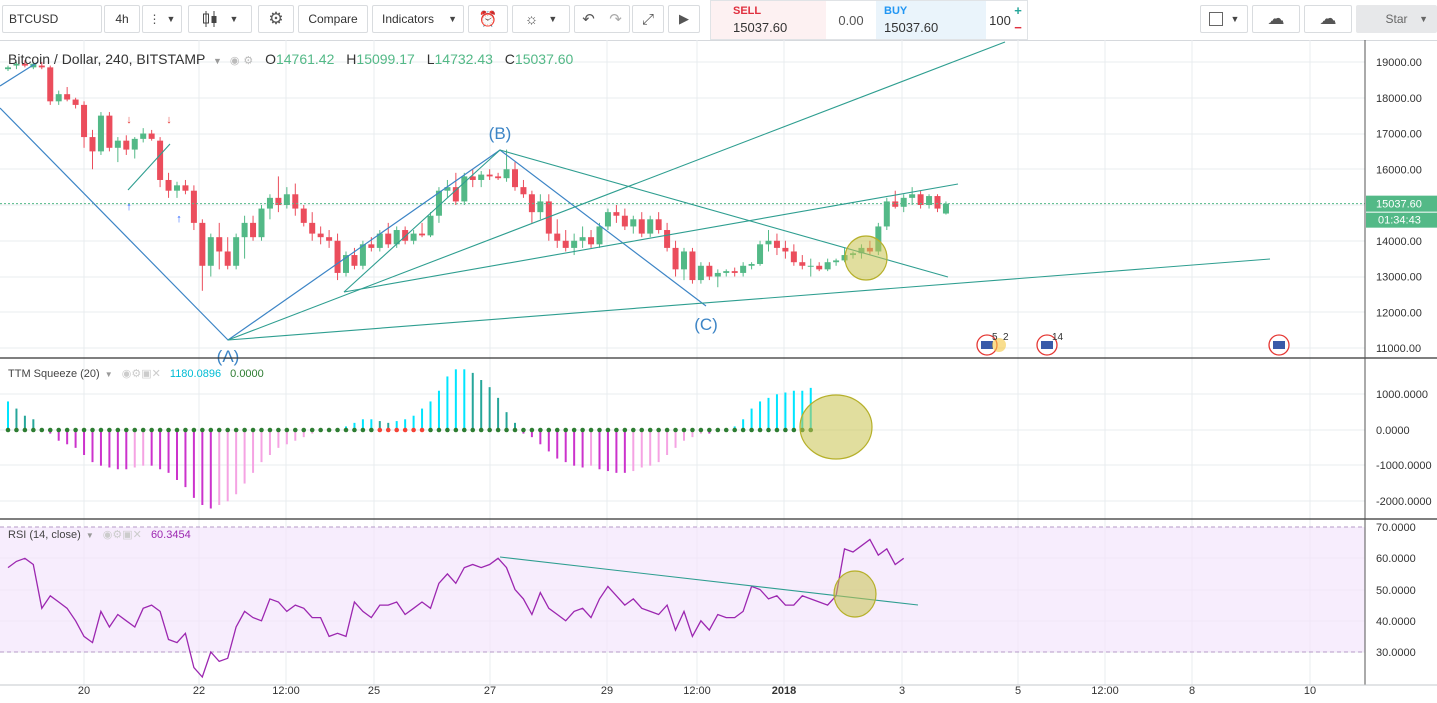 This screenshot has width=1437, height=703. I want to click on gear-icon: ⚙, so click(276, 18).